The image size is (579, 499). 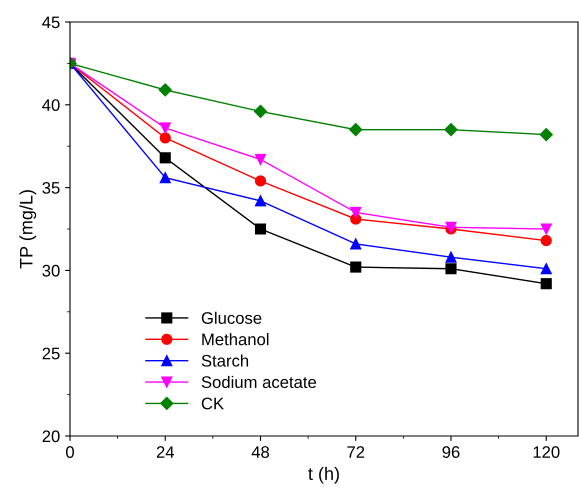 What do you see at coordinates (51, 22) in the screenshot?
I see `y-tick-label: 45` at bounding box center [51, 22].